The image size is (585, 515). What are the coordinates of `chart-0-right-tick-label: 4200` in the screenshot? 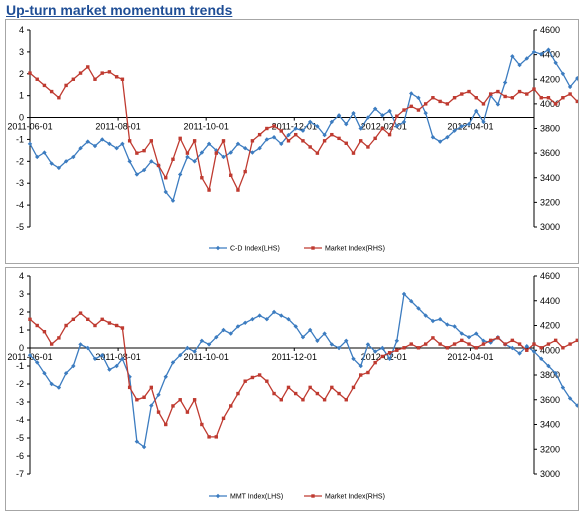 It's located at (550, 79).